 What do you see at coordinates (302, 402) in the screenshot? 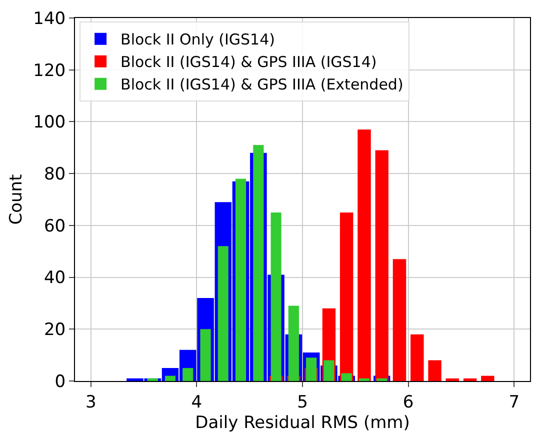
I see `x-tick-label: 5` at bounding box center [302, 402].